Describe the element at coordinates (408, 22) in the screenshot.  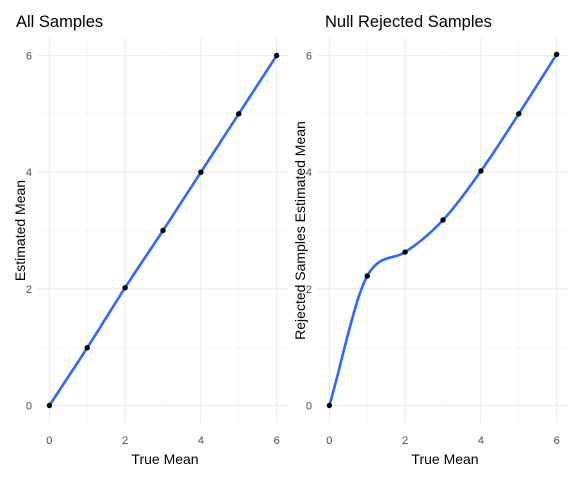
I see `panel-title: Null Rejected Samples` at that location.